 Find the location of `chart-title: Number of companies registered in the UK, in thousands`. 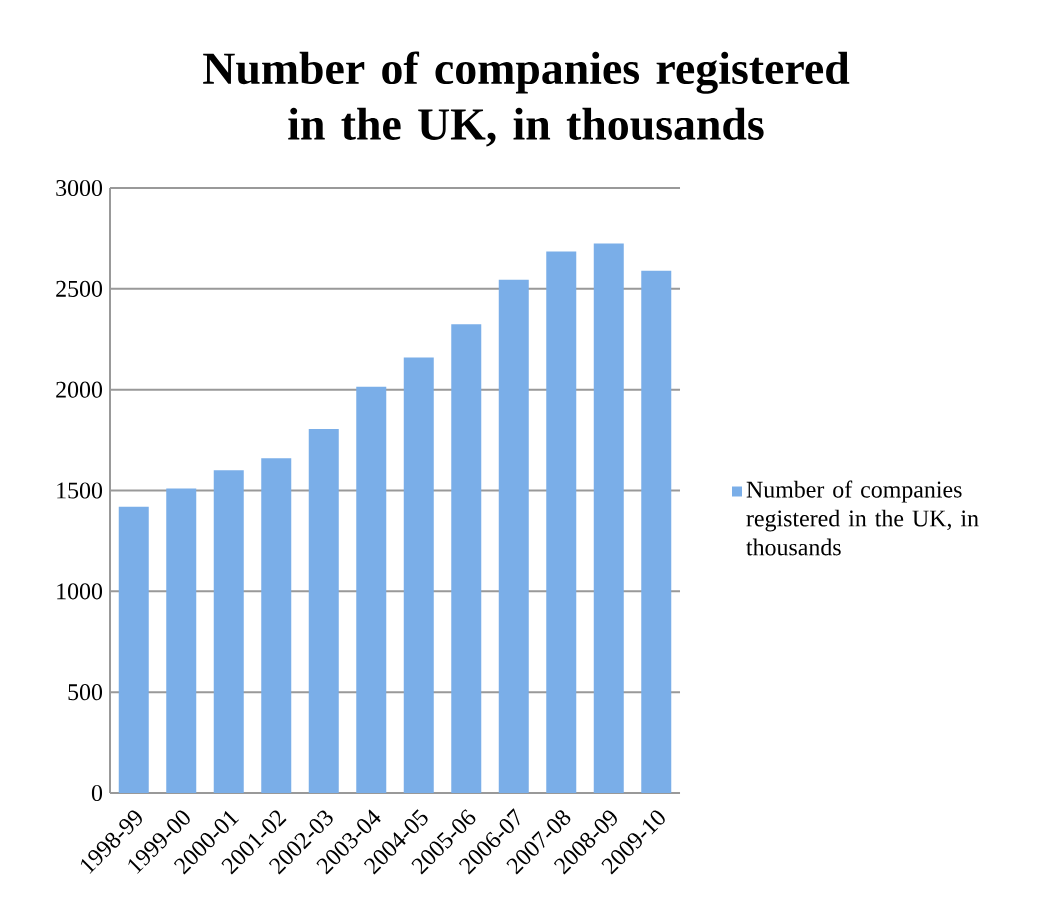

chart-title: Number of companies registered in the UK, in thousands is located at coordinates (526, 99).